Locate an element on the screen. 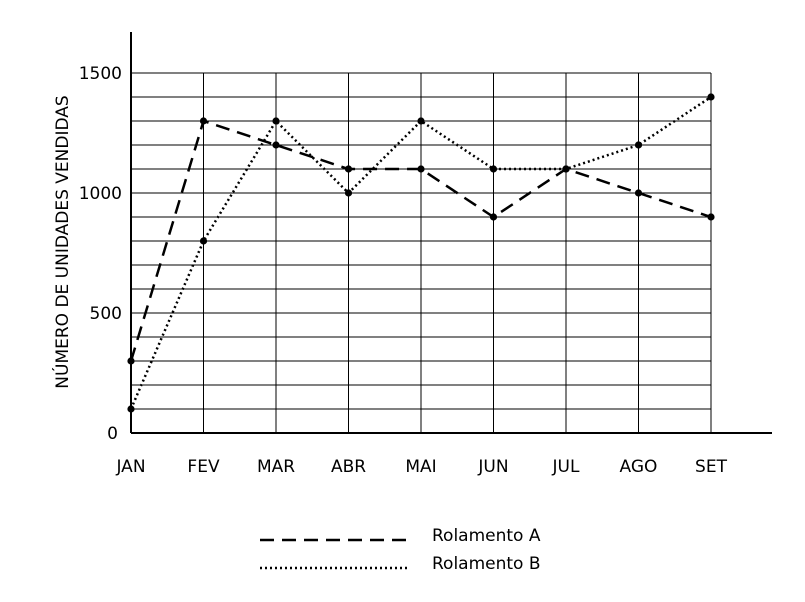  x-tick-label: JAN is located at coordinates (130, 467).